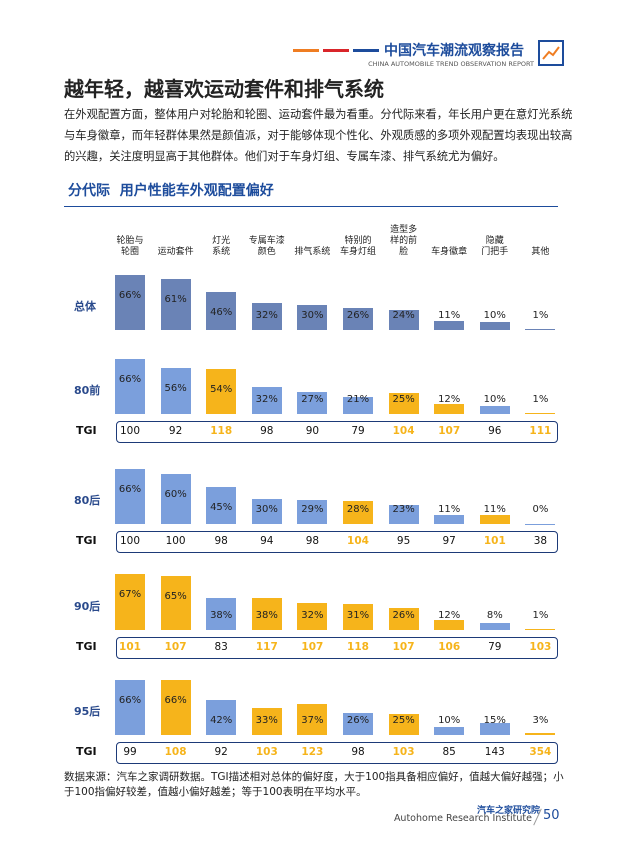 This screenshot has height=841, width=620. I want to click on value-label: 26%, so click(358, 720).